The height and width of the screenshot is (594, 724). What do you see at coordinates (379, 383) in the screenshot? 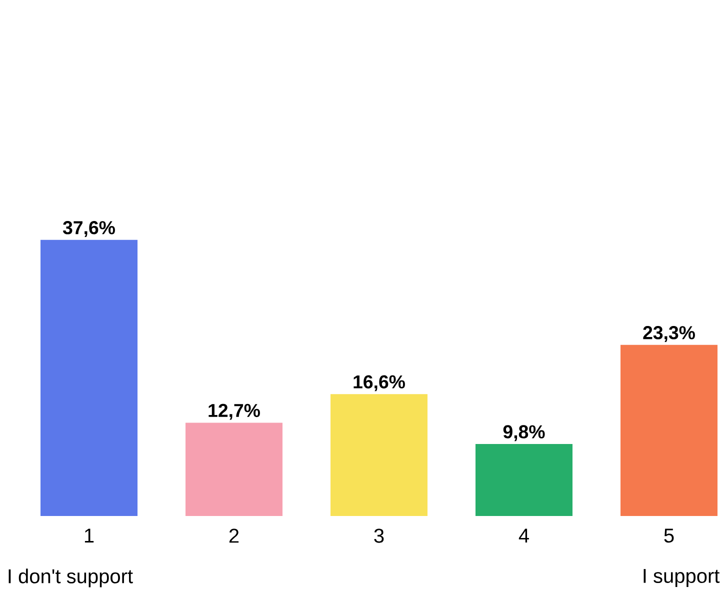
I see `data-label: 16,6%` at bounding box center [379, 383].